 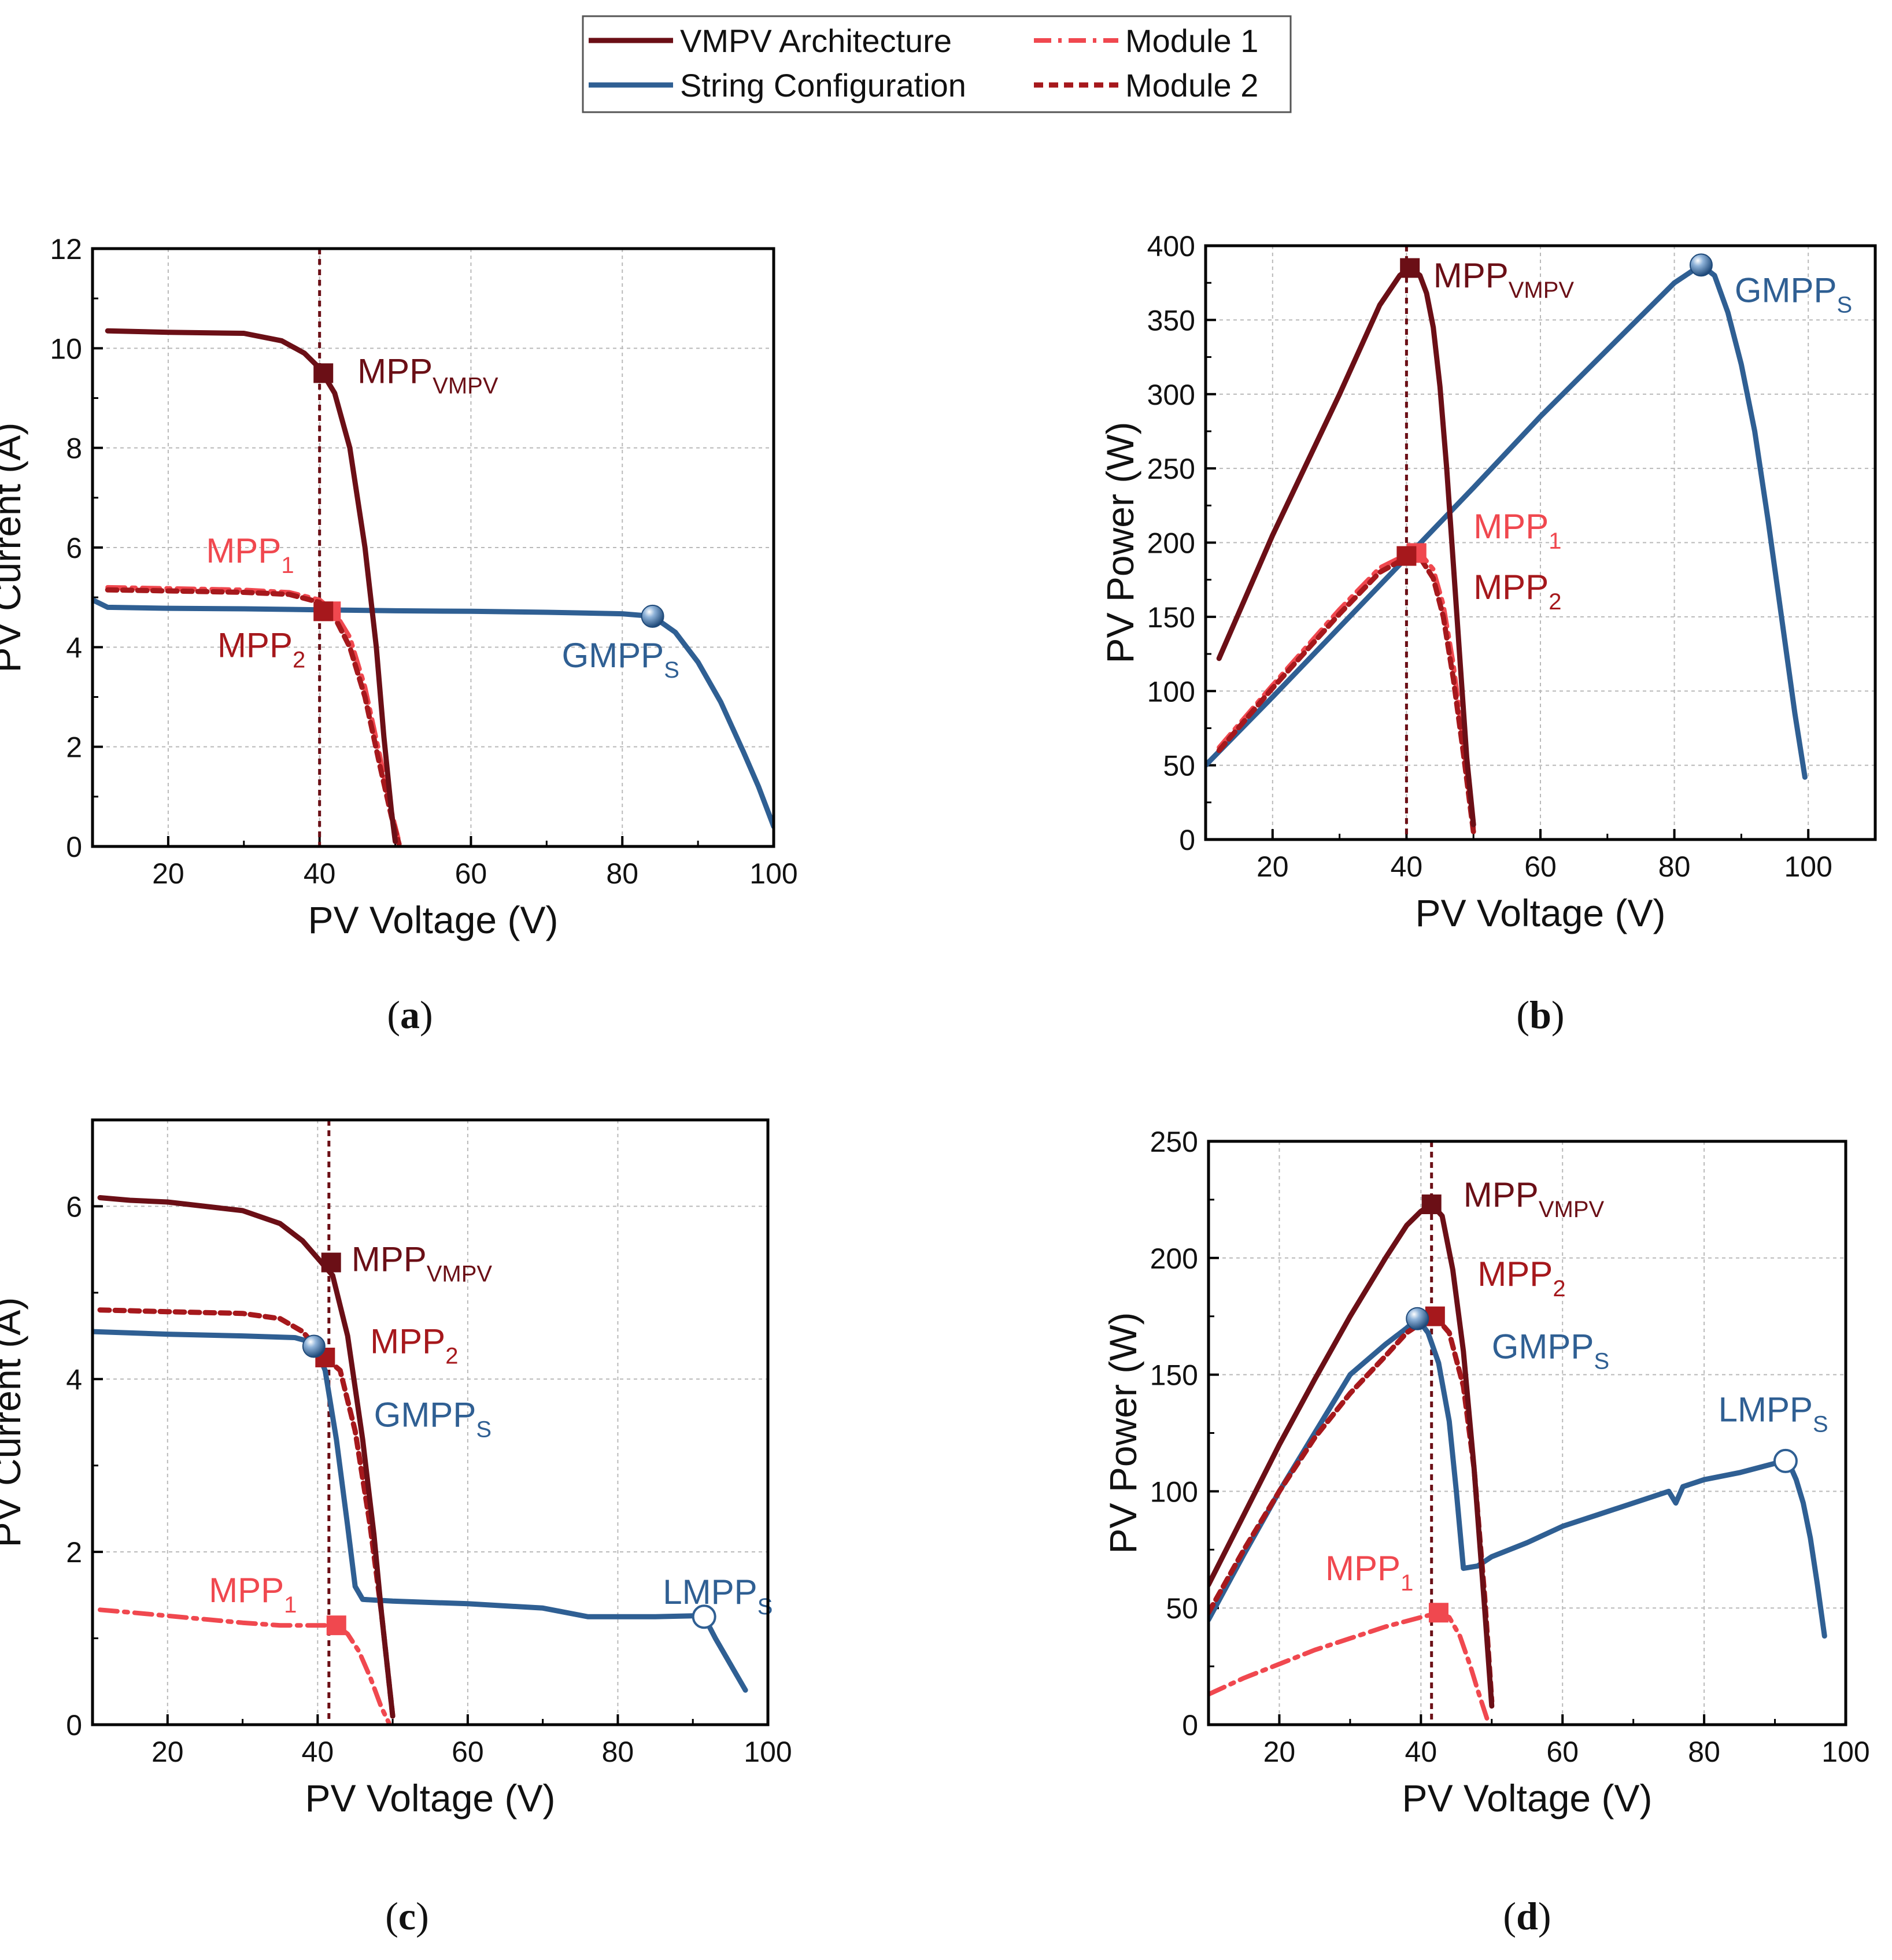 I want to click on y-tick-label: 400, so click(x=1171, y=246).